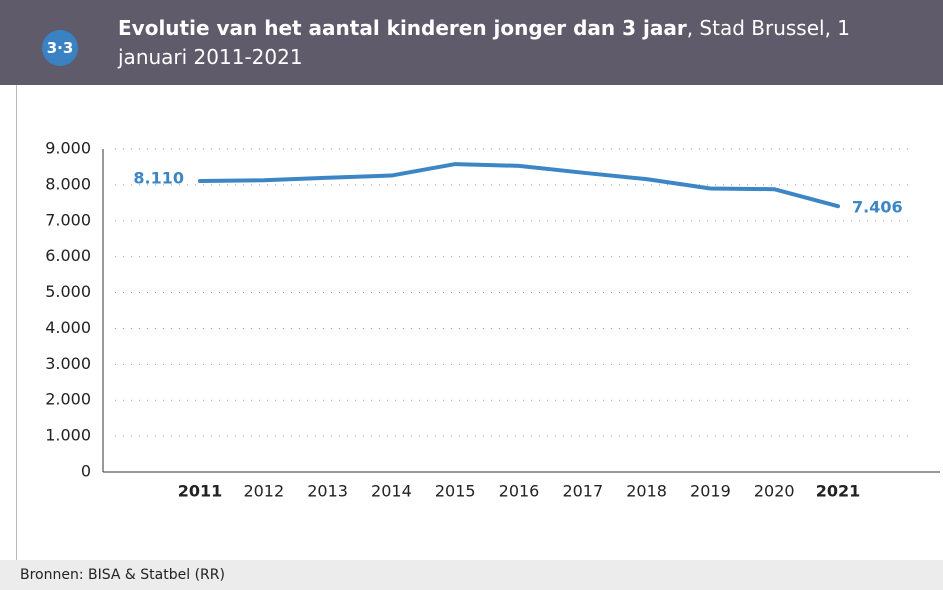  I want to click on y-tick-label: 4.000, so click(68, 327).